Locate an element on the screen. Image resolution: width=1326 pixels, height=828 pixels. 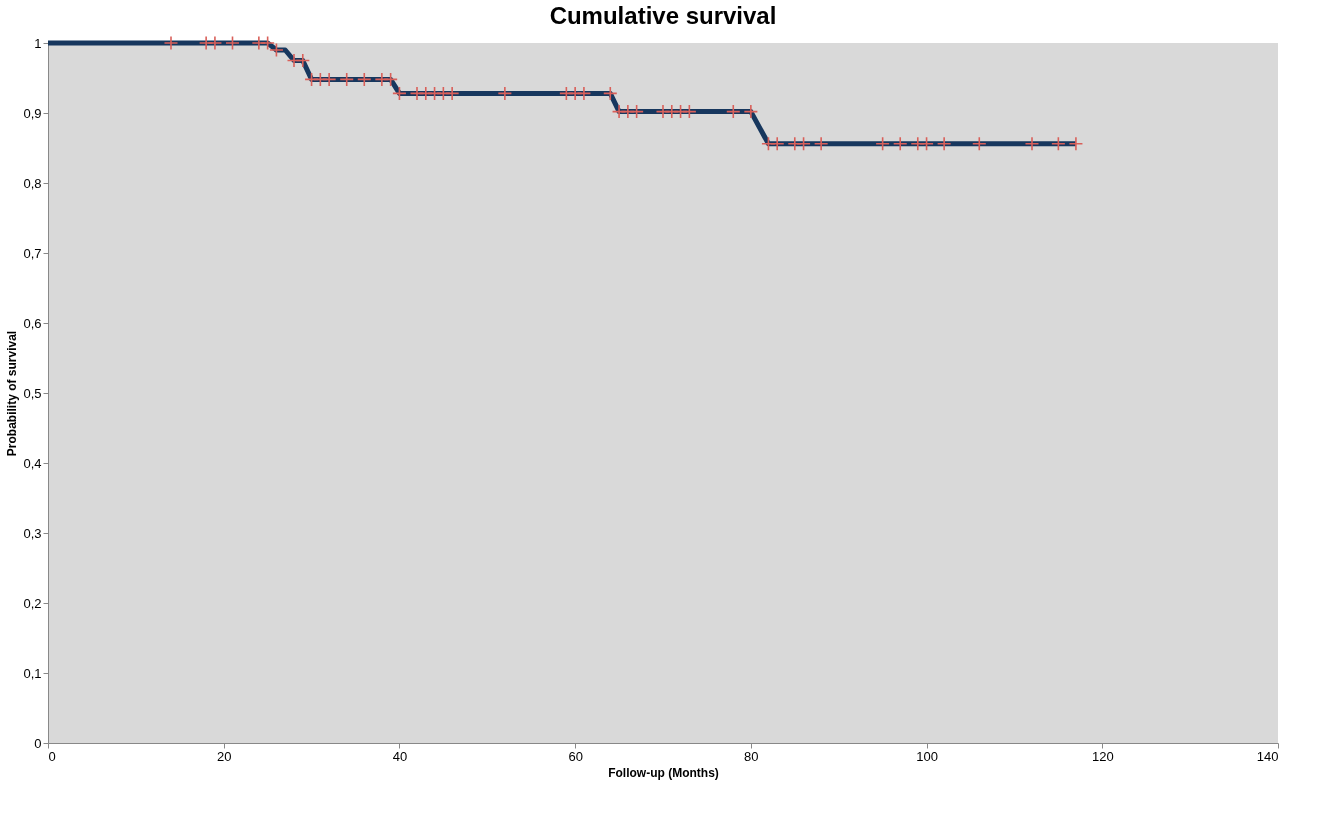
x-tick-label: 80 is located at coordinates (751, 756).